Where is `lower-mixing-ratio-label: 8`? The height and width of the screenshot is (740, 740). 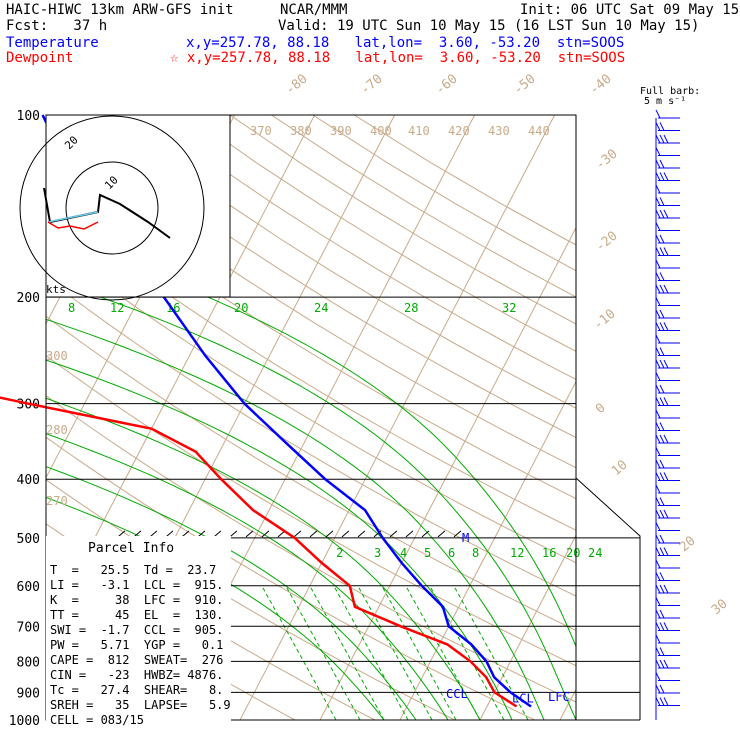 lower-mixing-ratio-label: 8 is located at coordinates (475, 553).